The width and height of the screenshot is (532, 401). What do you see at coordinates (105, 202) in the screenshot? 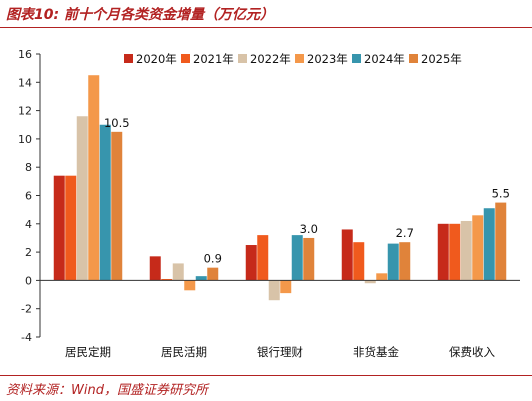
I see `bar-2024年-居民定期` at bounding box center [105, 202].